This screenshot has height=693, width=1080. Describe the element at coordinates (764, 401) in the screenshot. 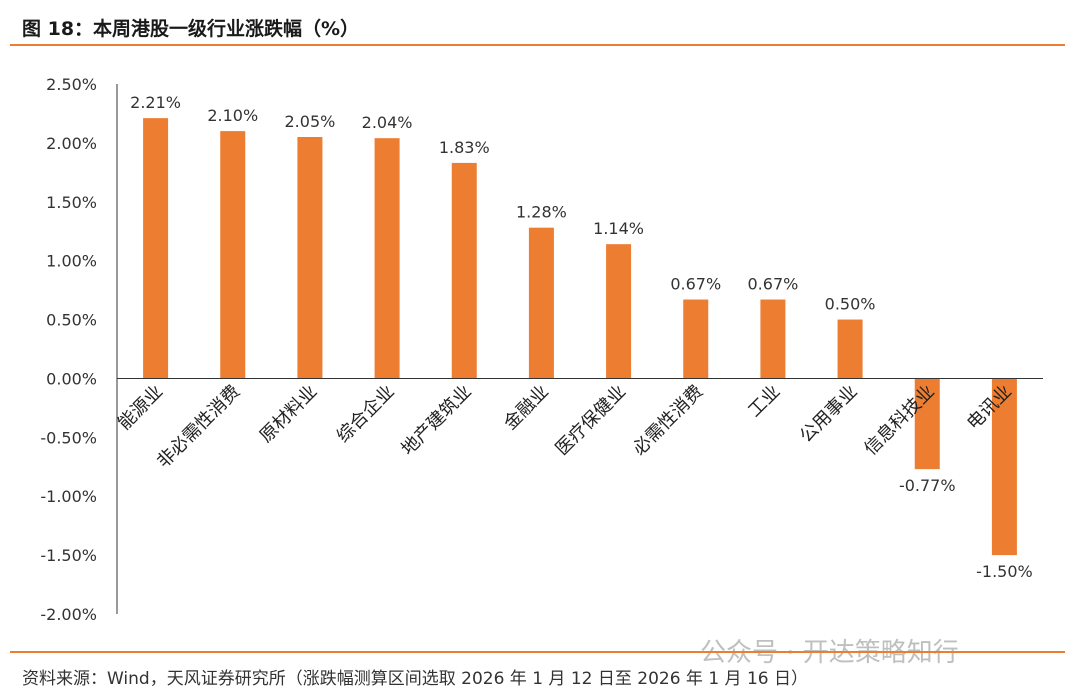

I see `x-tick-label: 工业` at that location.